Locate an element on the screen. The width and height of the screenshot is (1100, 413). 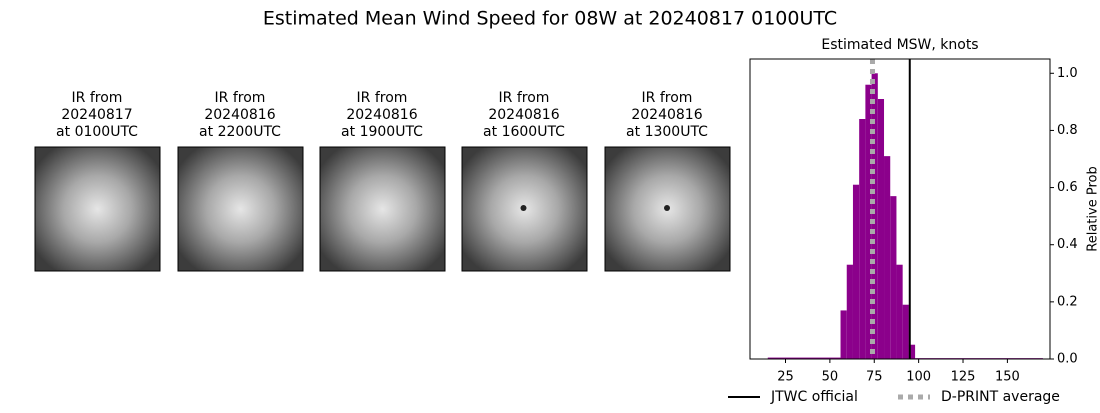
y-tick-label: 0.6 is located at coordinates (1067, 187).